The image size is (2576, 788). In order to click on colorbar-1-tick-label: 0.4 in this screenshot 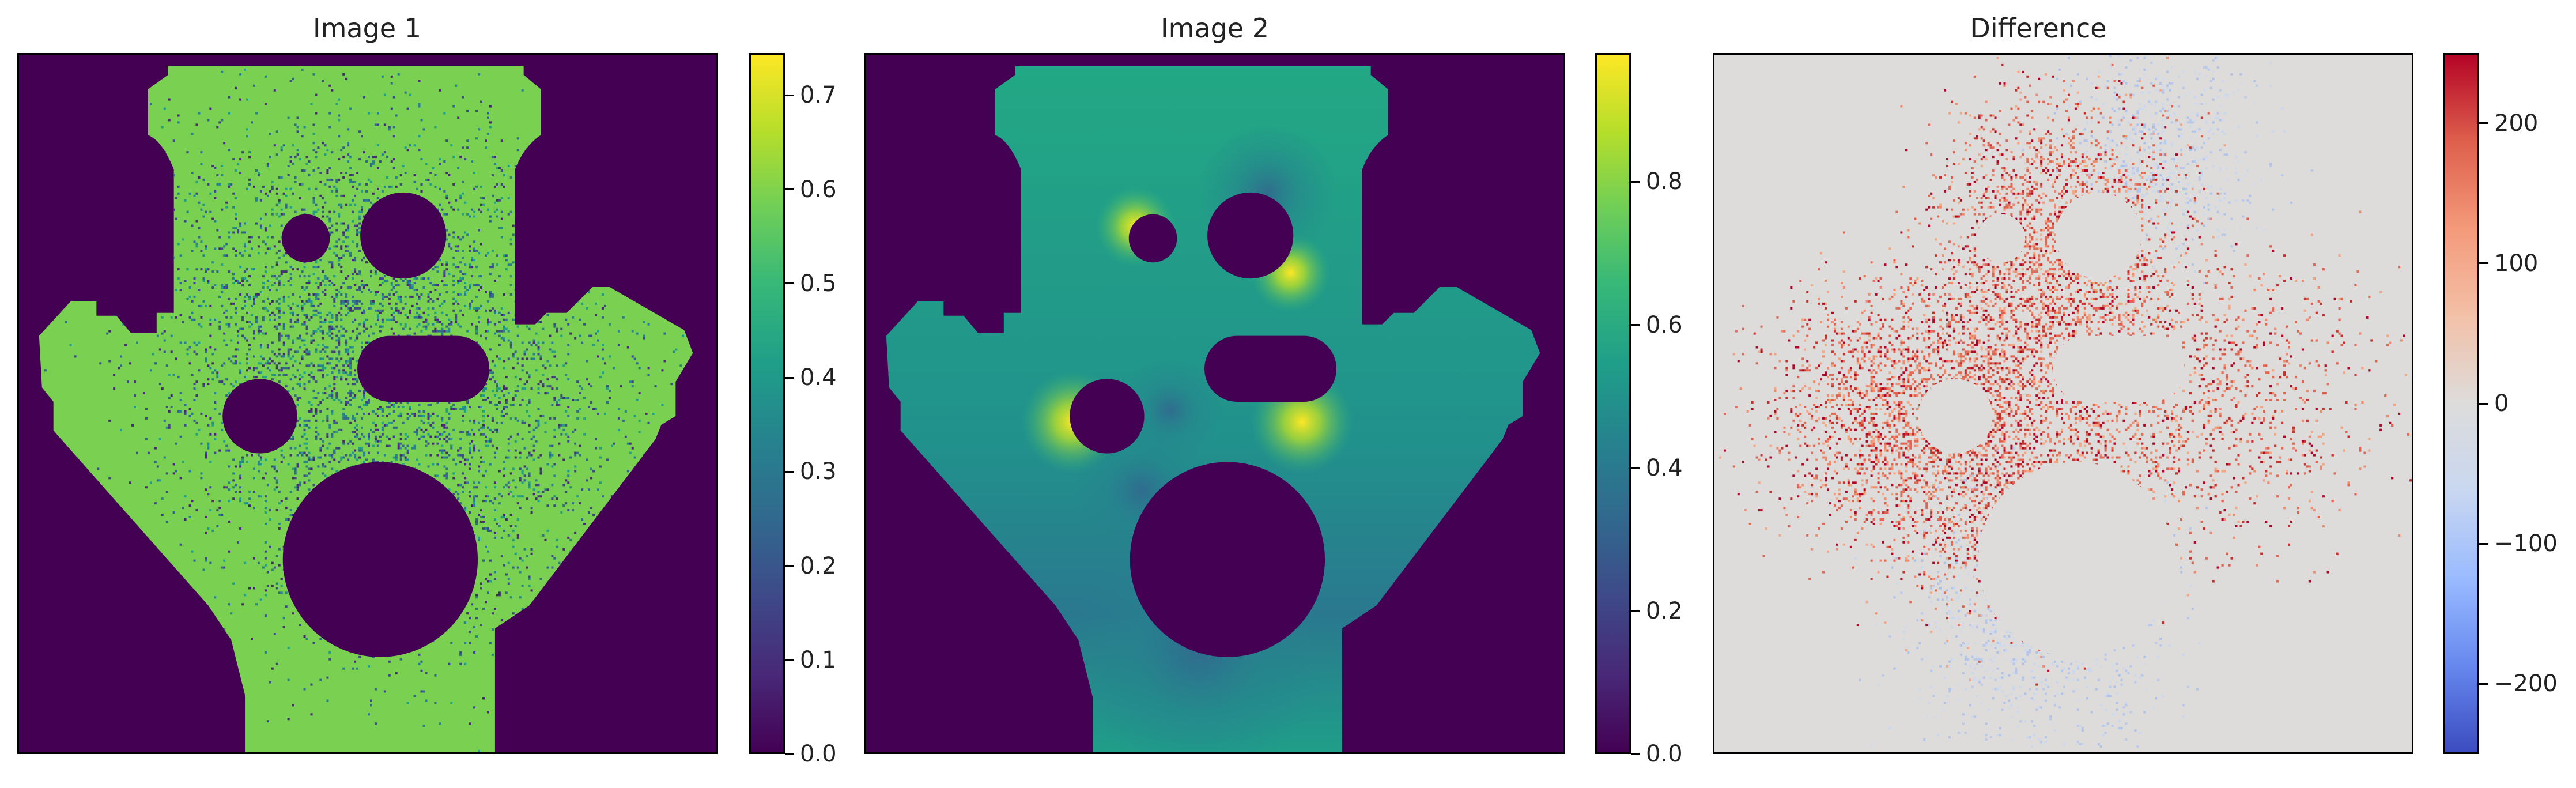, I will do `click(818, 377)`.